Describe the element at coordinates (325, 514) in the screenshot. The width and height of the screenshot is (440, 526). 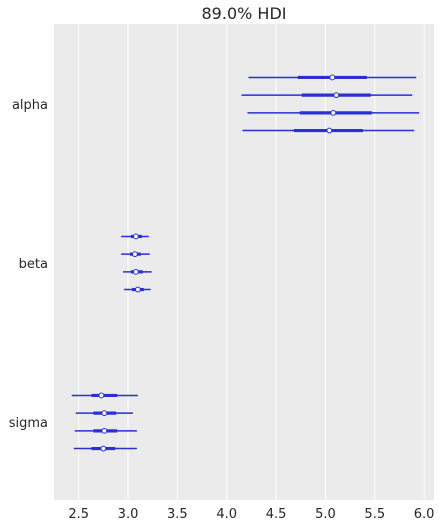
I see `x-tick-label-5: 5.0` at that location.